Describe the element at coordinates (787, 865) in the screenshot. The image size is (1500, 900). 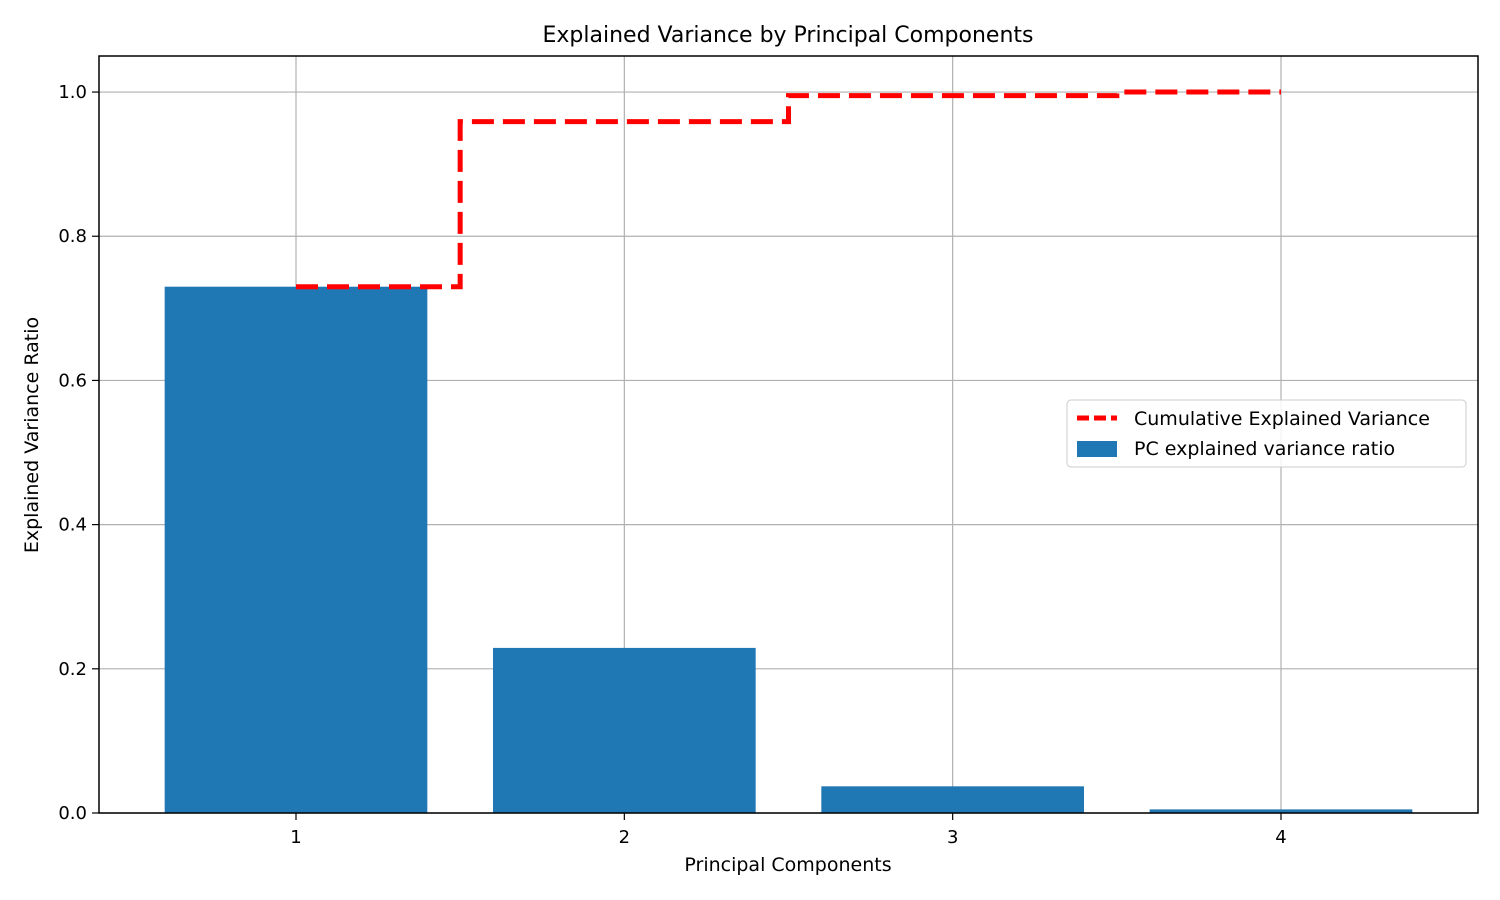
I see `x-axis-label: Principal Components` at that location.